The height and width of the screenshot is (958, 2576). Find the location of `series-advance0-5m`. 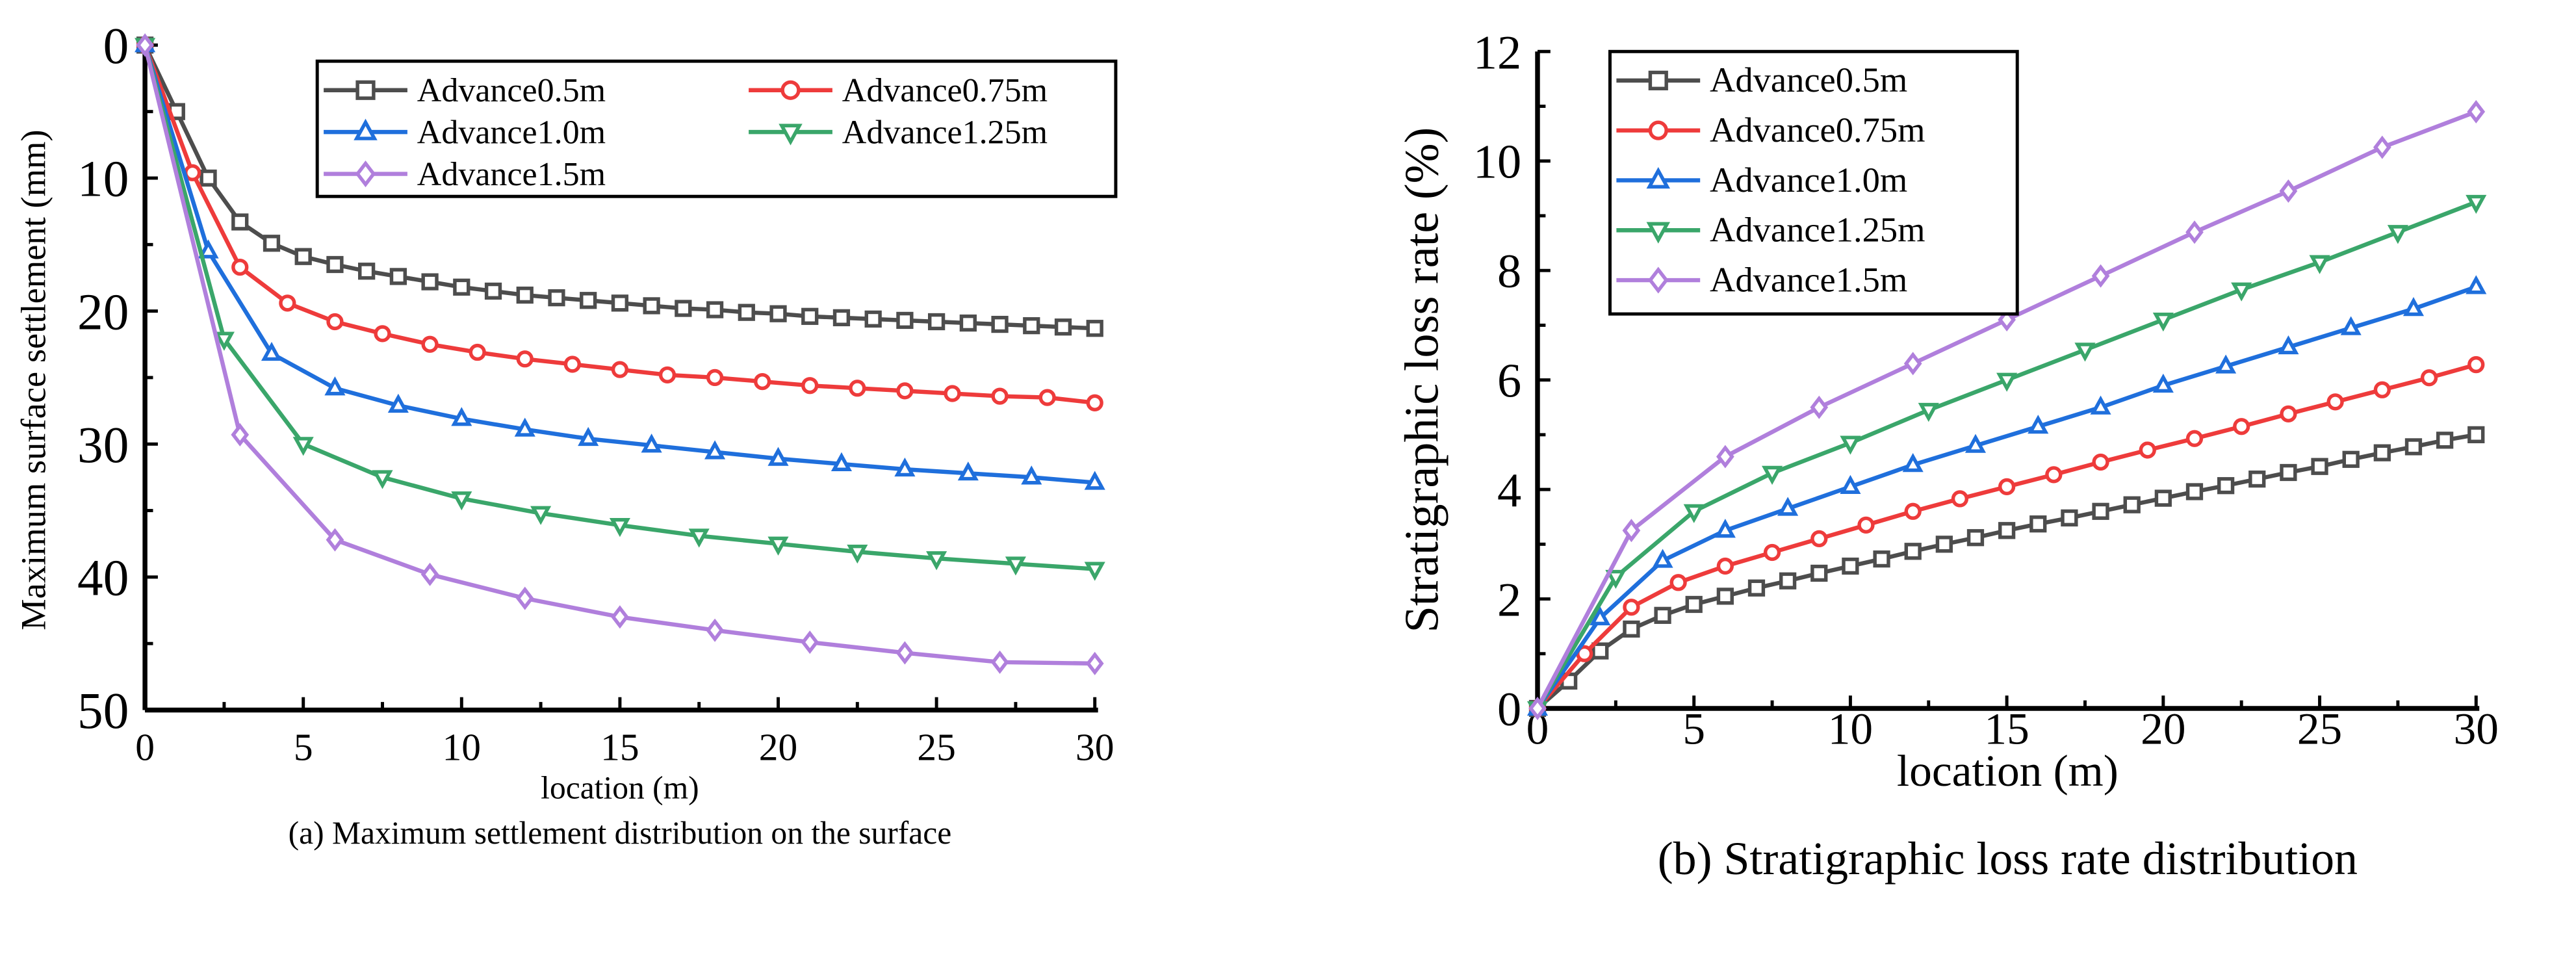

series-advance0-5m is located at coordinates (619, 186).